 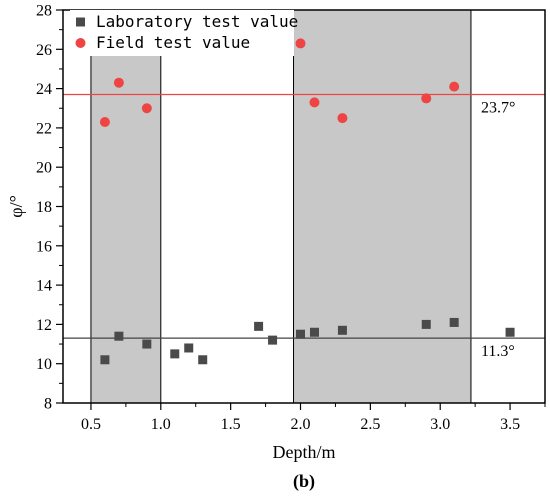 What do you see at coordinates (44, 89) in the screenshot?
I see `y-tick-label: 24` at bounding box center [44, 89].